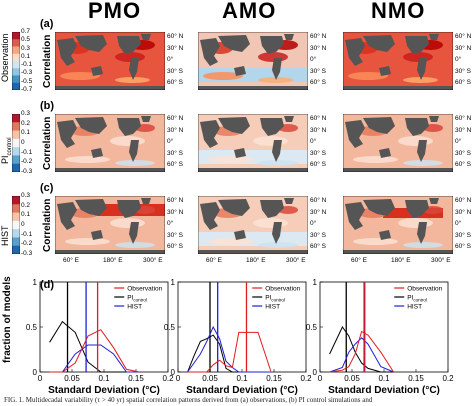 This screenshot has width=474, height=406. I want to click on legend-label: PIcontrol, so click(417, 299).